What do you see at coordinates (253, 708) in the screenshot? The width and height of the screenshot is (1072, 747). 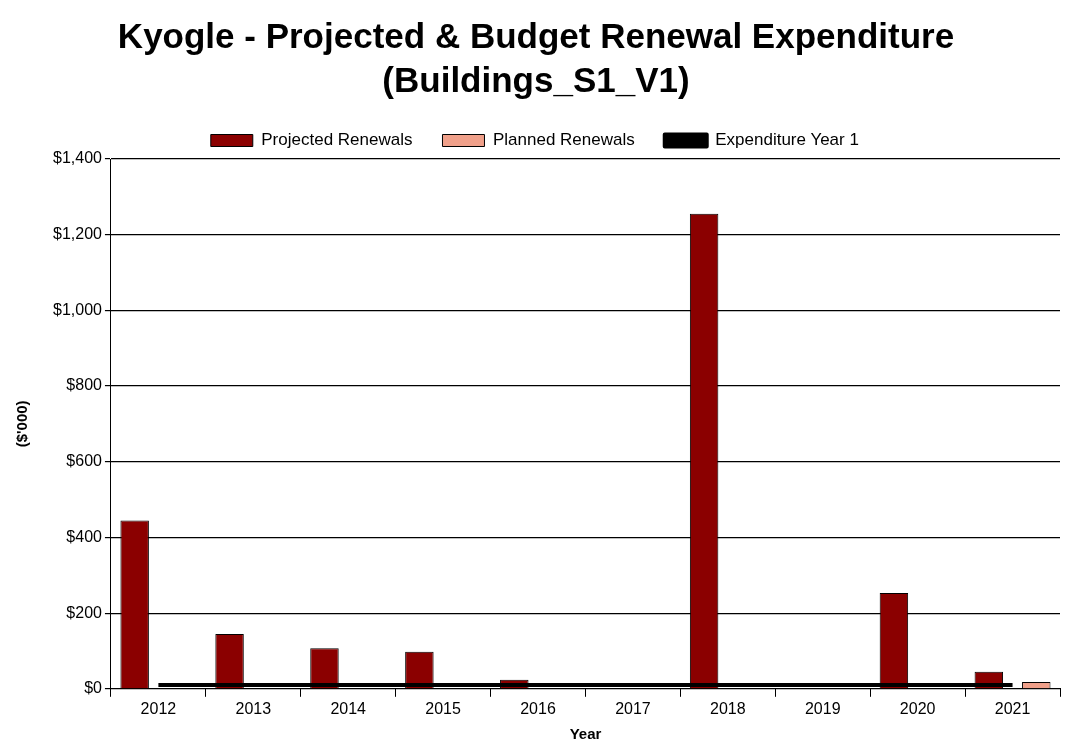 I see `x-tick-label: 2013` at bounding box center [253, 708].